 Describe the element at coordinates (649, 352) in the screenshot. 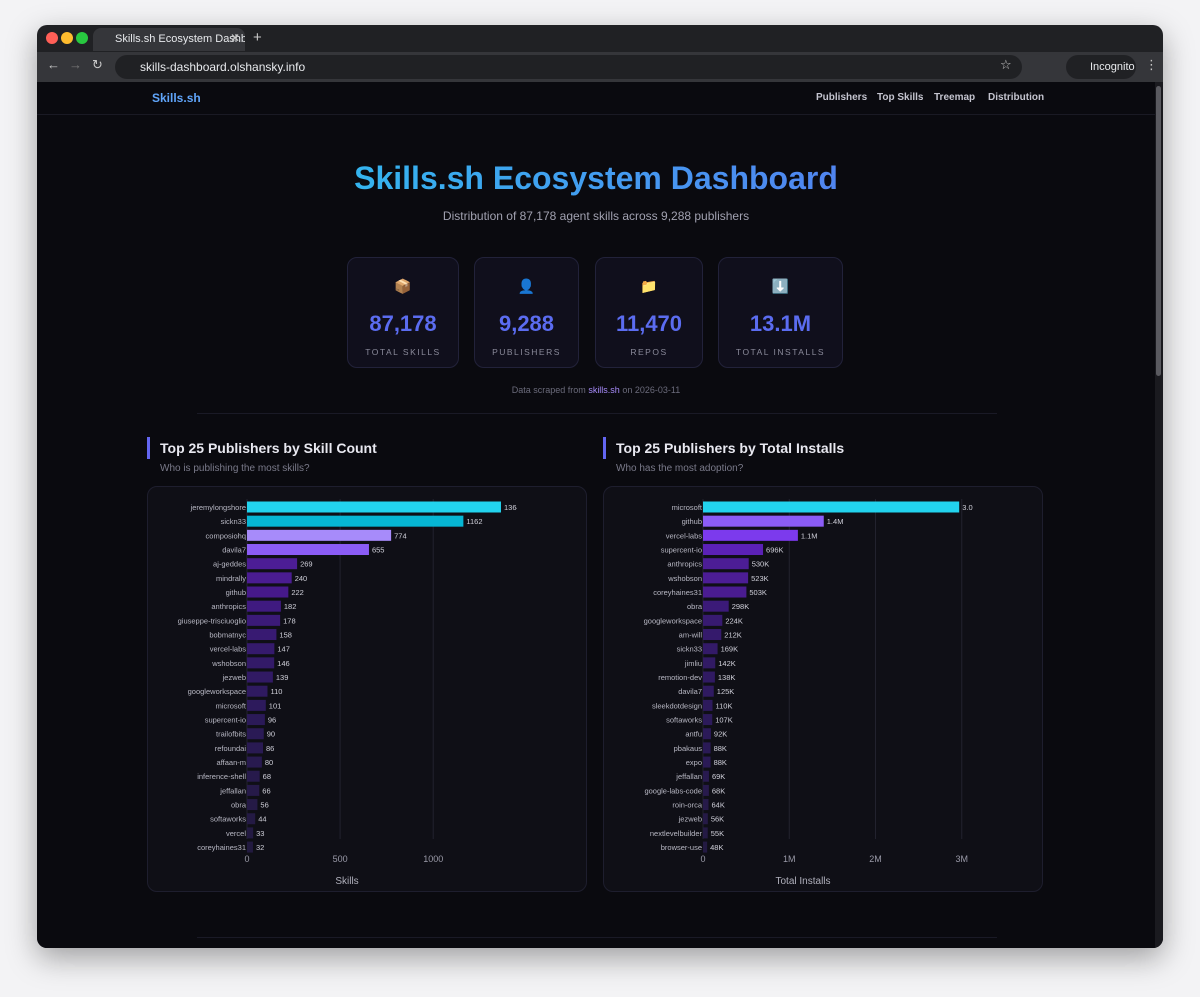

I see `stat-label: REPOS` at that location.